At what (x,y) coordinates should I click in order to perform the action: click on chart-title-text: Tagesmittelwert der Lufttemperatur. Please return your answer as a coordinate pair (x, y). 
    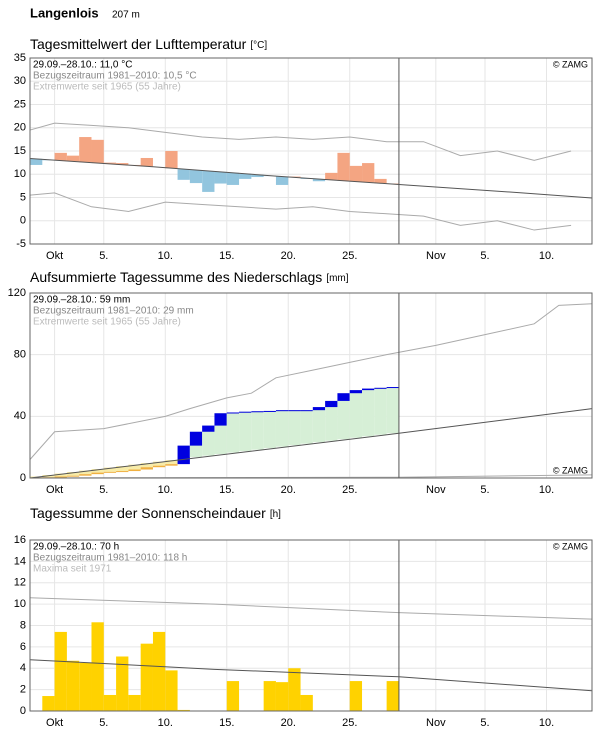
    Looking at the image, I should click on (138, 44).